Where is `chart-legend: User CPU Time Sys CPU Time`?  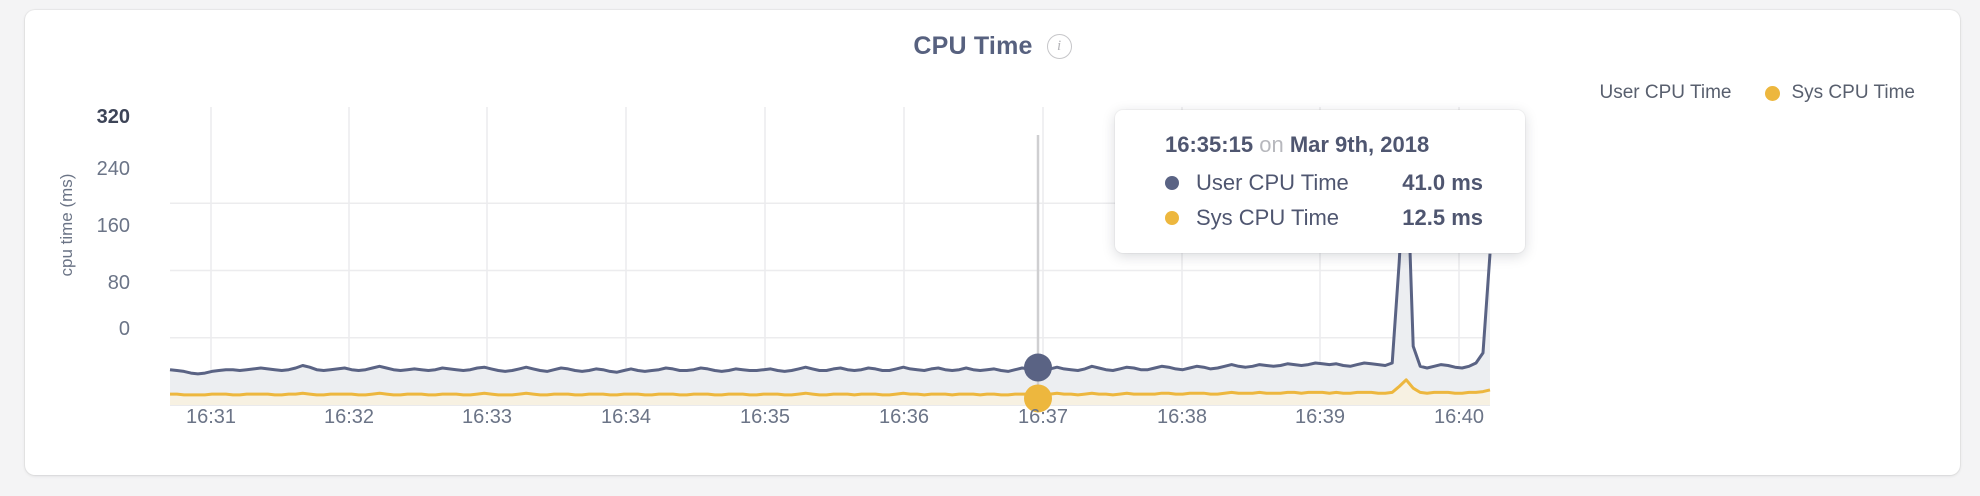 chart-legend: User CPU Time Sys CPU Time is located at coordinates (1745, 93).